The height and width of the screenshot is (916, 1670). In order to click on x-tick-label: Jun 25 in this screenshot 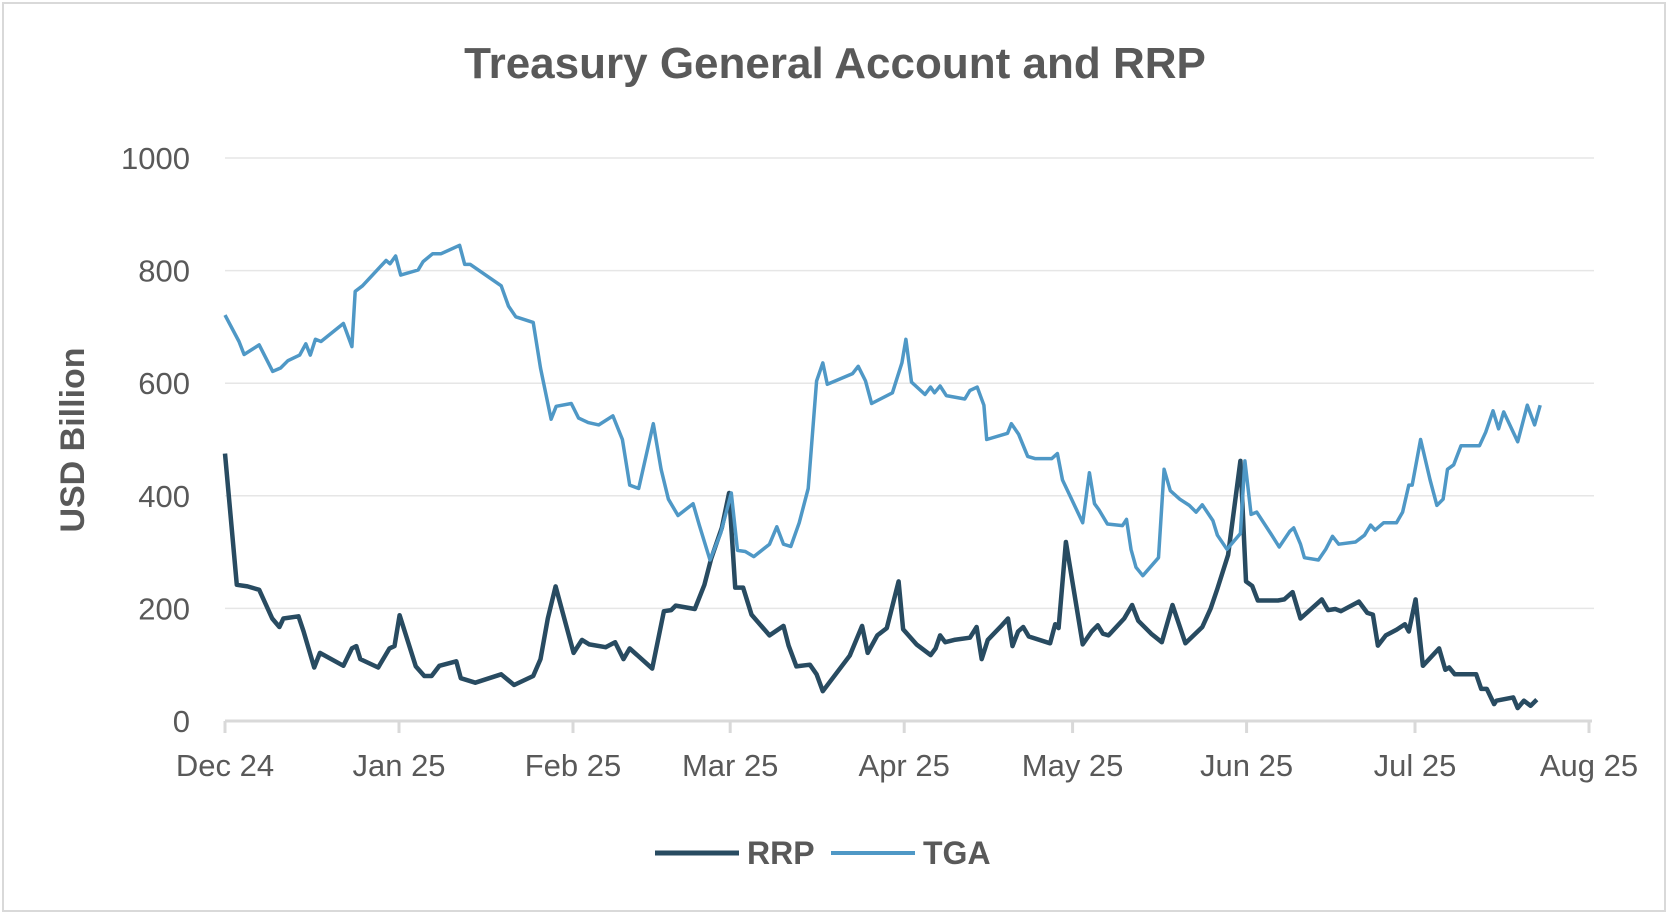, I will do `click(1246, 765)`.